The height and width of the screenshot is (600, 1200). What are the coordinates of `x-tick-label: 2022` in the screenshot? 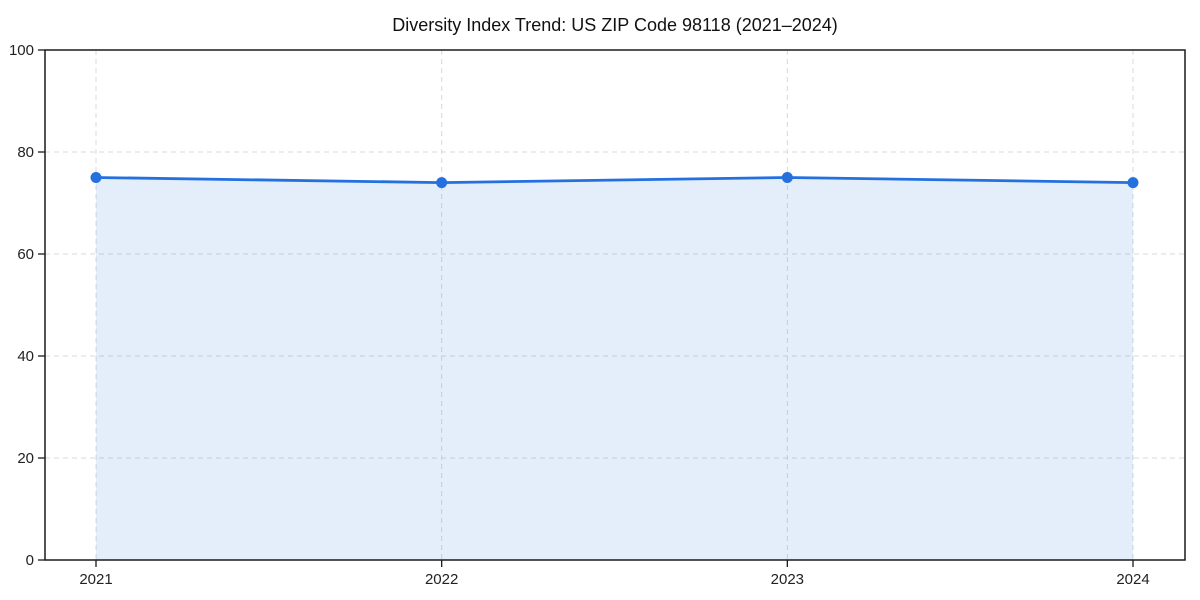 It's located at (441, 579).